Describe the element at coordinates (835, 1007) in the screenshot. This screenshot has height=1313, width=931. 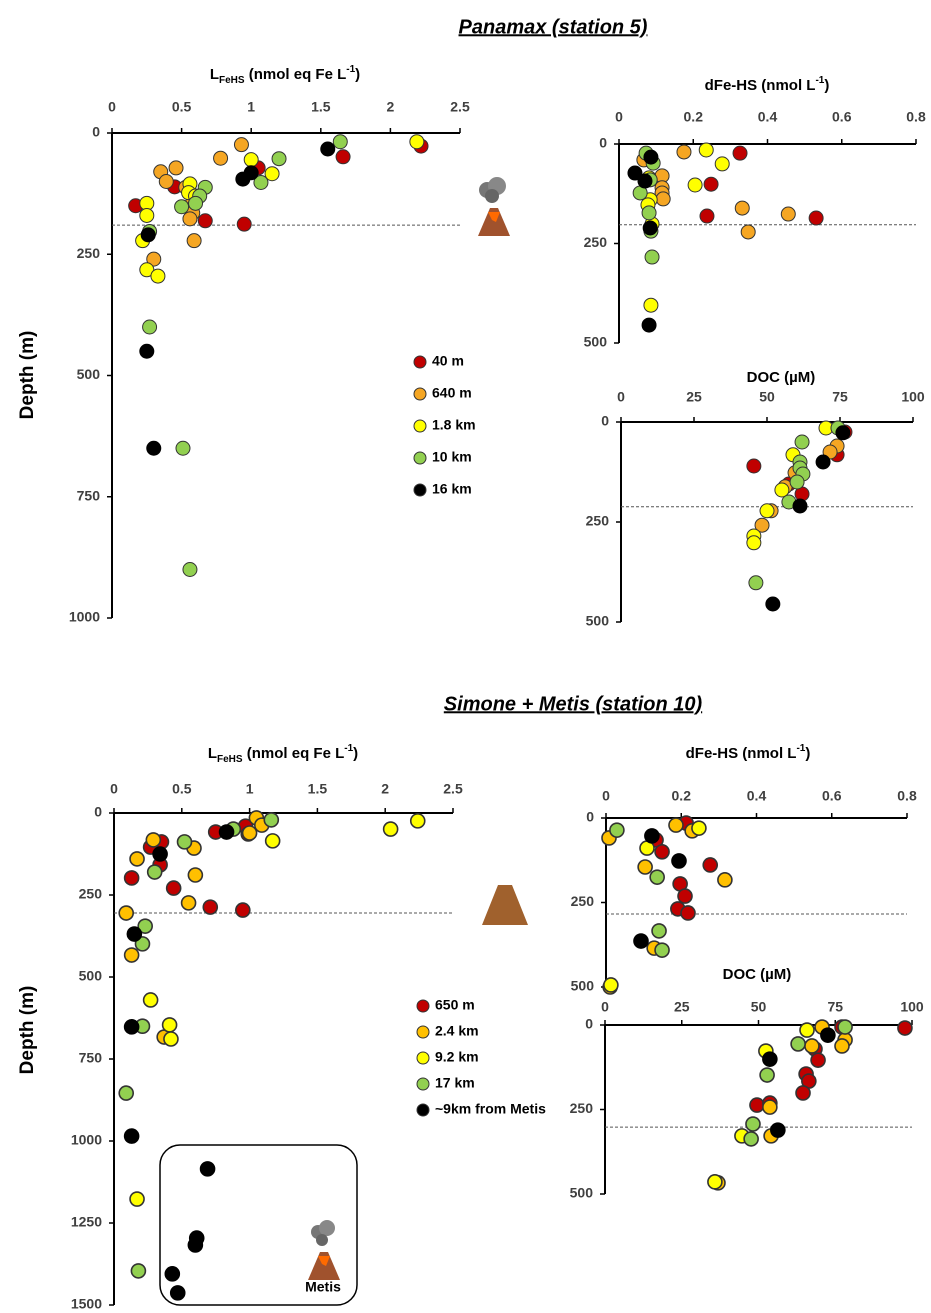
I see `x-tick-label: 75` at that location.